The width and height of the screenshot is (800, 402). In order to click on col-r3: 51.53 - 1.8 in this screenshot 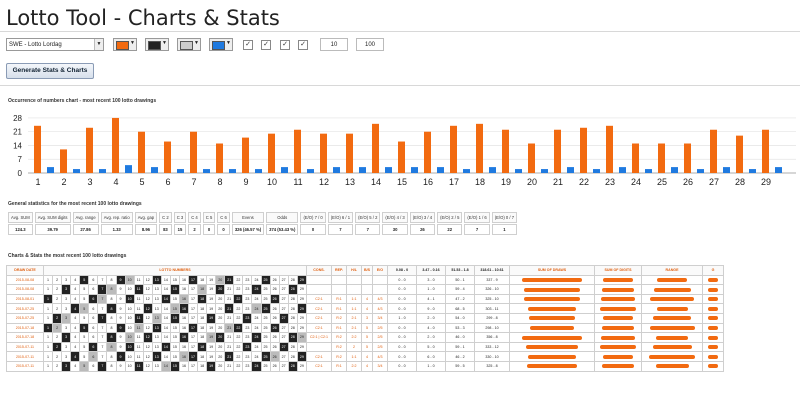, I will do `click(460, 270)`.